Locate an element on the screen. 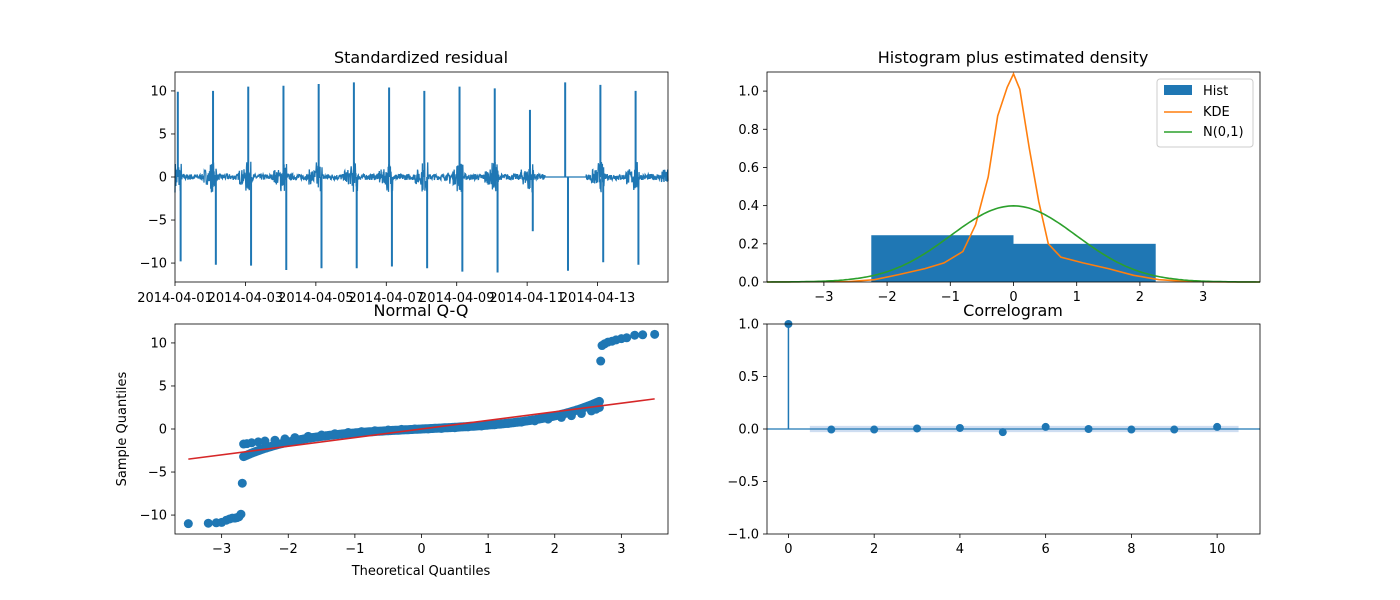 The height and width of the screenshot is (600, 1400). residual-x-tick-label: 2014-04-03 is located at coordinates (246, 298).